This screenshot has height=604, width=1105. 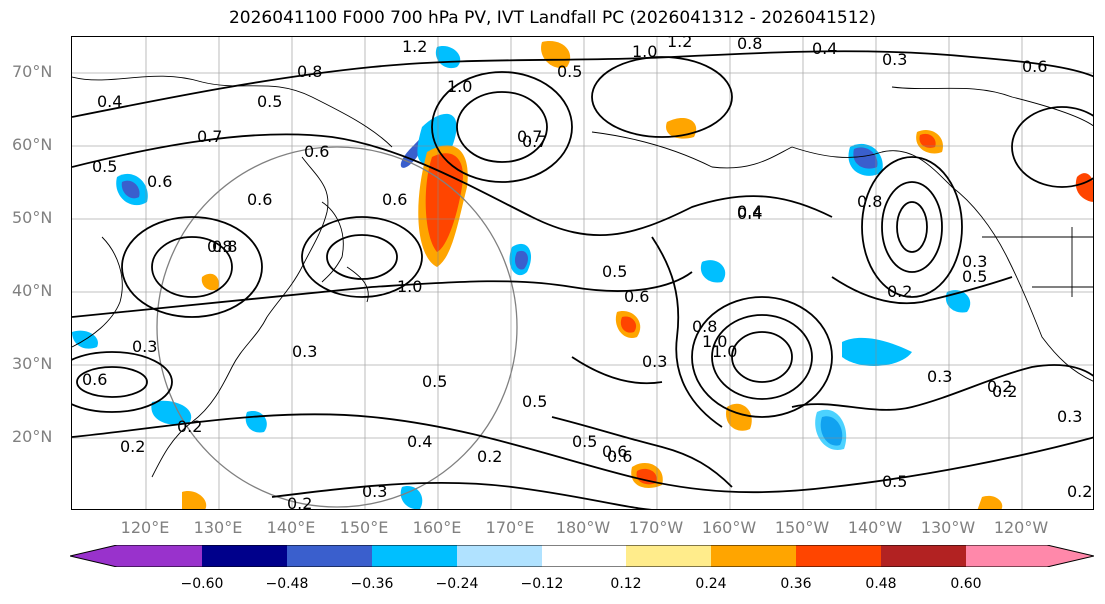 I want to click on colorbar-tick-label: −0.12, so click(x=542, y=584).